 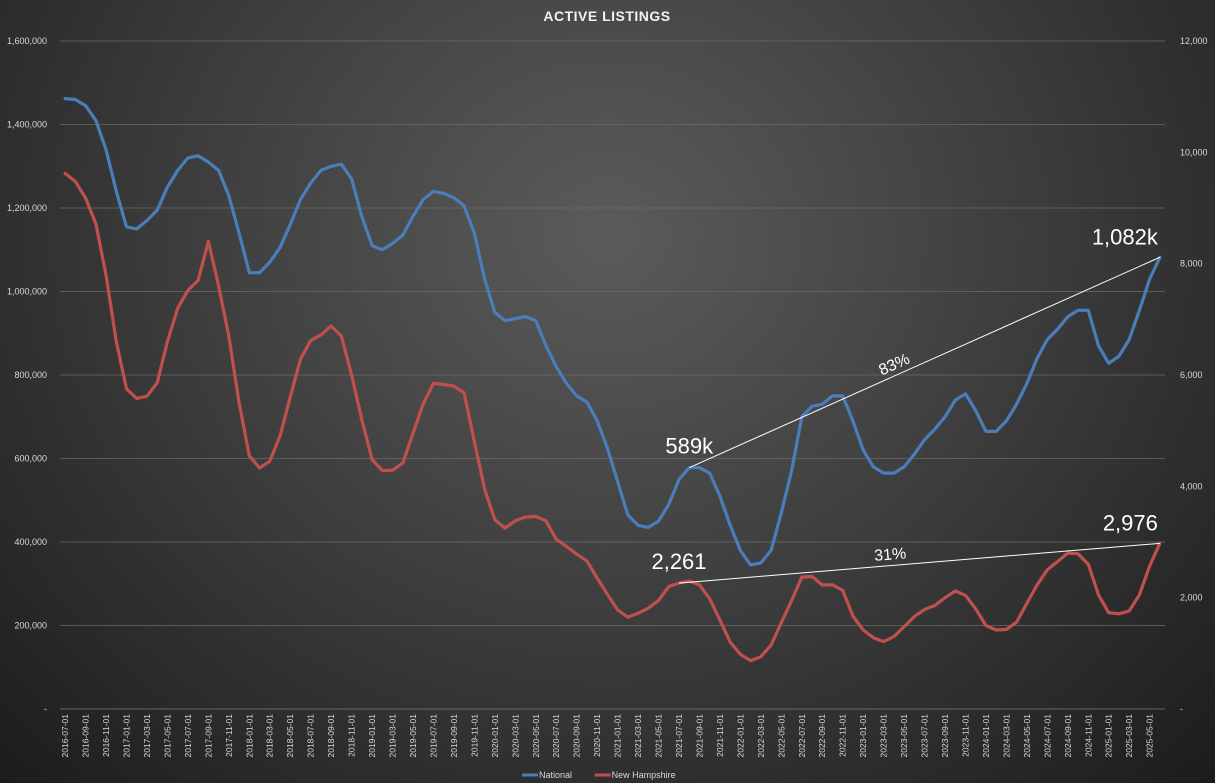 I want to click on x-axis-tick-label: 2023-09-01, so click(x=945, y=736).